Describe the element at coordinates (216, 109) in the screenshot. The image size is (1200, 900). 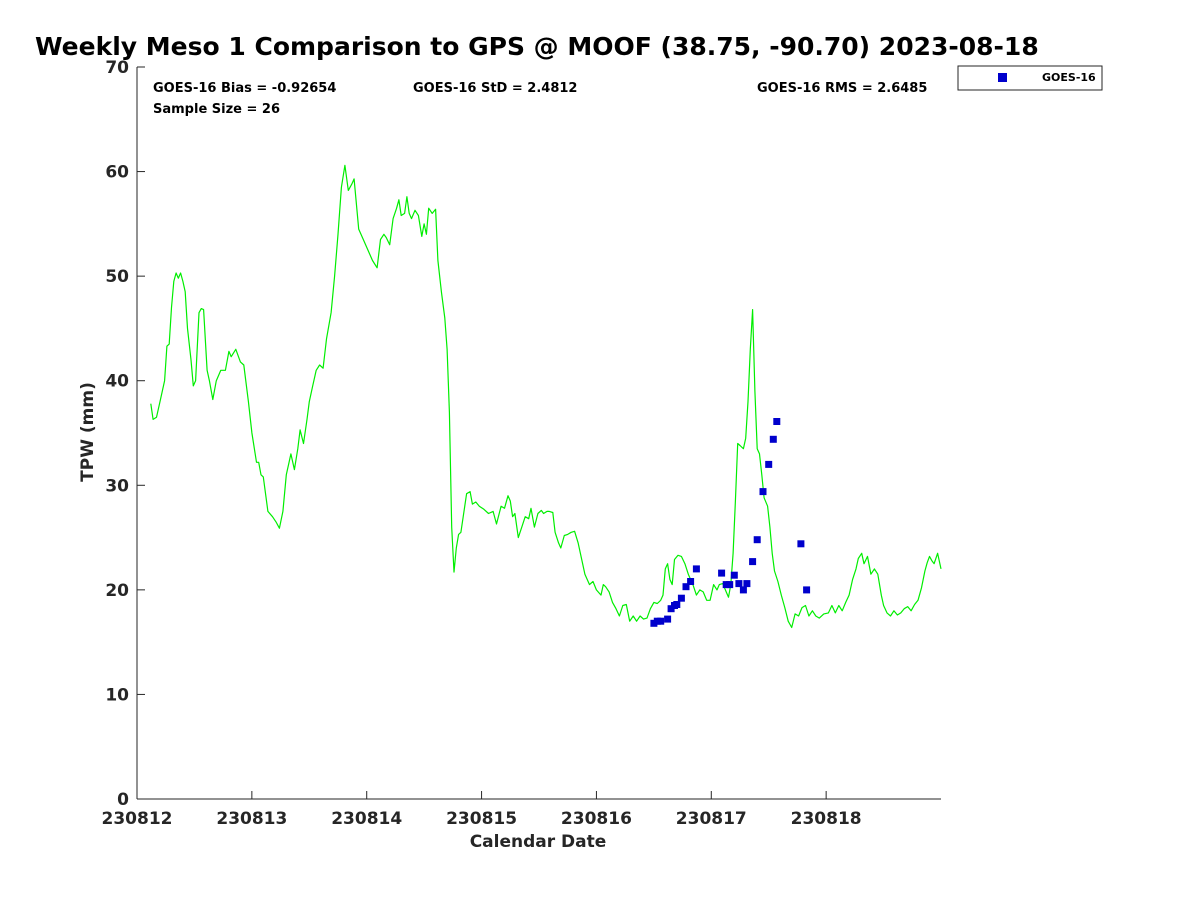
I see `stat-sample-size: Sample Size = 26` at that location.